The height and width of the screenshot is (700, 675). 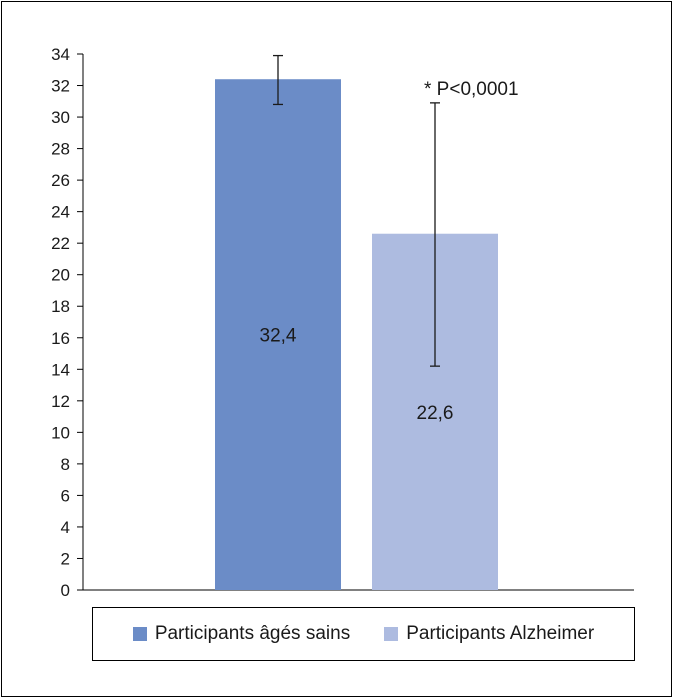 I want to click on y-tick-label: 6, so click(x=65, y=495).